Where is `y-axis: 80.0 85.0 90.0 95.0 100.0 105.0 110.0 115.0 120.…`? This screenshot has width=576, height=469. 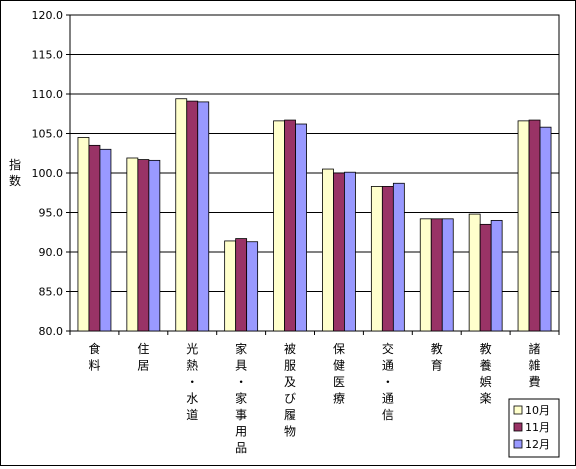 y-axis: 80.0 85.0 90.0 95.0 100.0 105.0 110.0 115.0 120.… is located at coordinates (51, 173).